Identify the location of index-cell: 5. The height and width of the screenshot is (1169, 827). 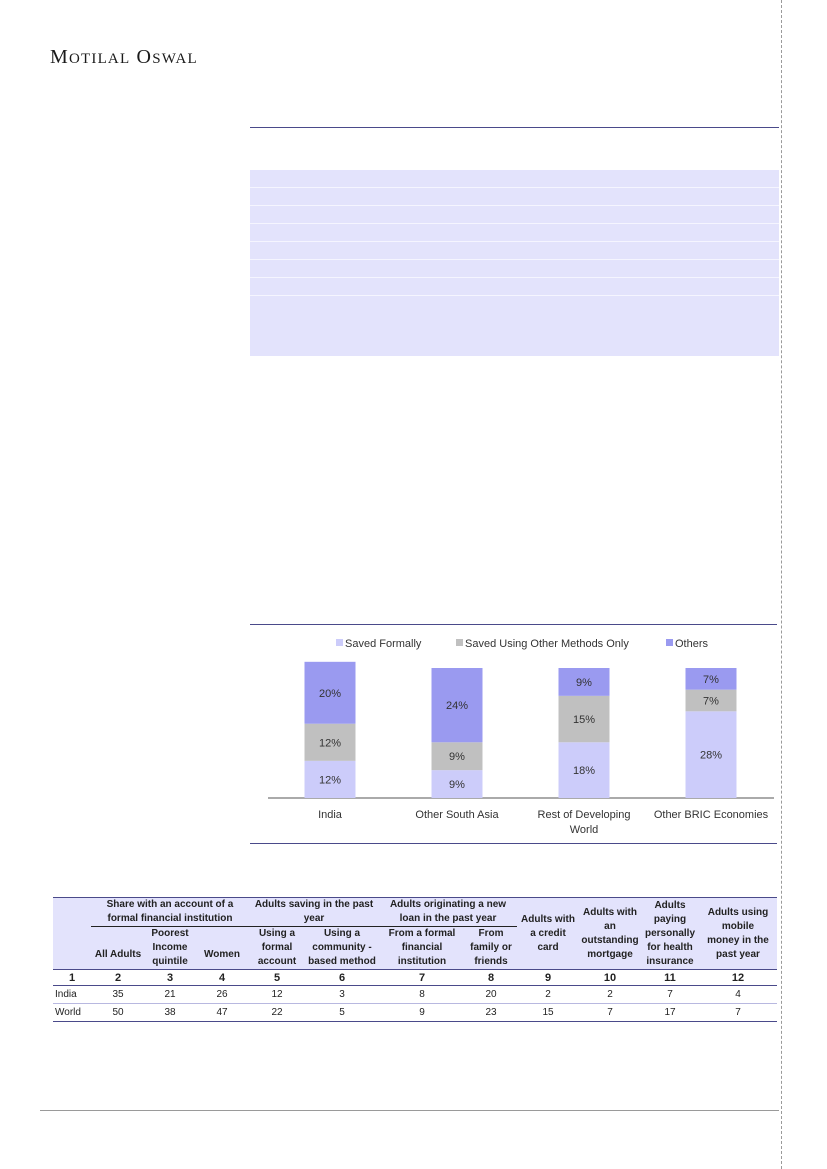
(277, 977).